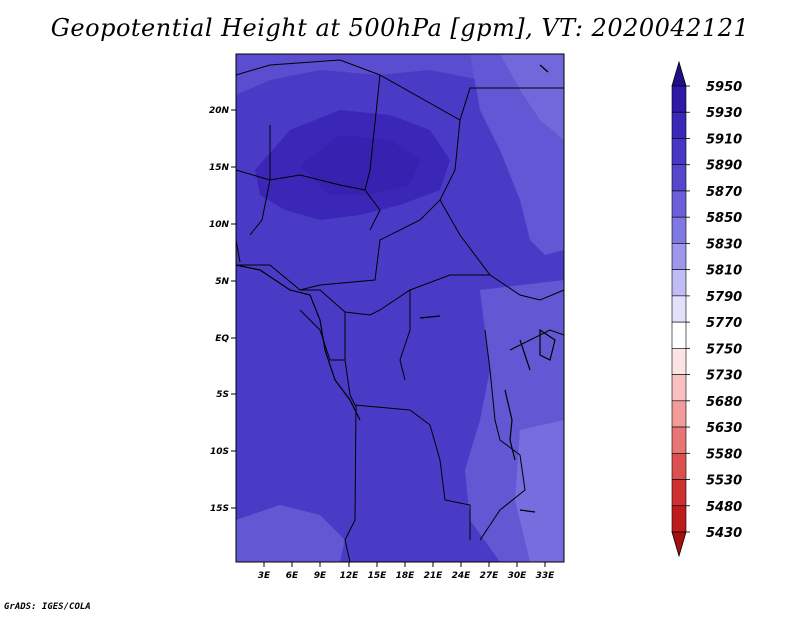  I want to click on x-tick-labels: 3E 6E 9E 12E 15E 18E 21E 24E 27E 30E 33E, so click(406, 576).